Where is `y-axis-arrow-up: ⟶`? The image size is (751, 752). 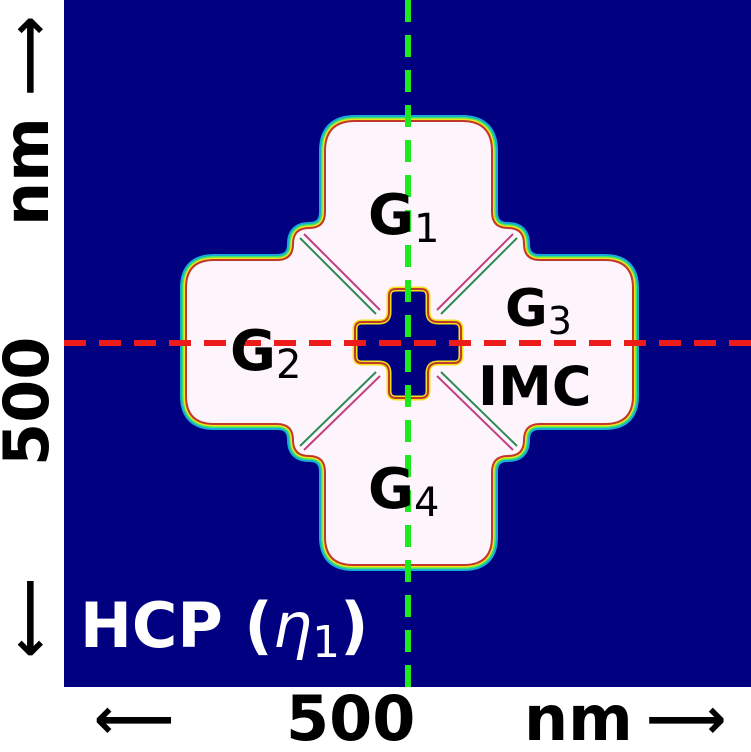
y-axis-arrow-up: ⟶ is located at coordinates (31, 56).